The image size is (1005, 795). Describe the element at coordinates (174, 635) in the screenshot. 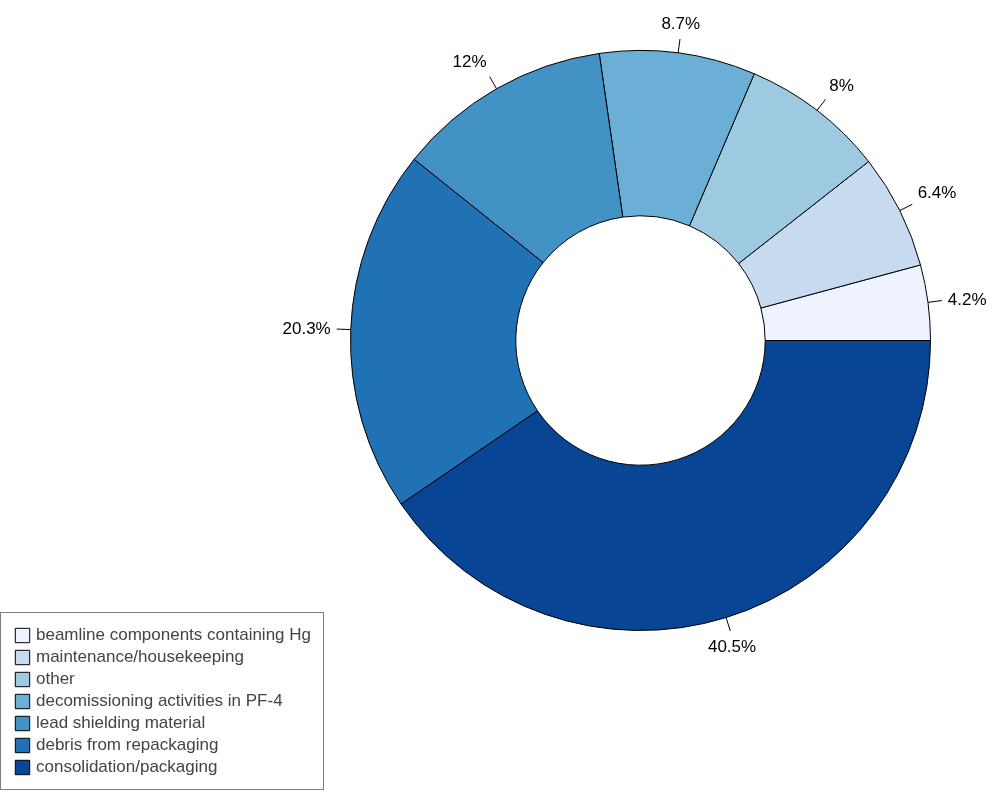

I see `legend-label: beamline components containing Hg` at that location.